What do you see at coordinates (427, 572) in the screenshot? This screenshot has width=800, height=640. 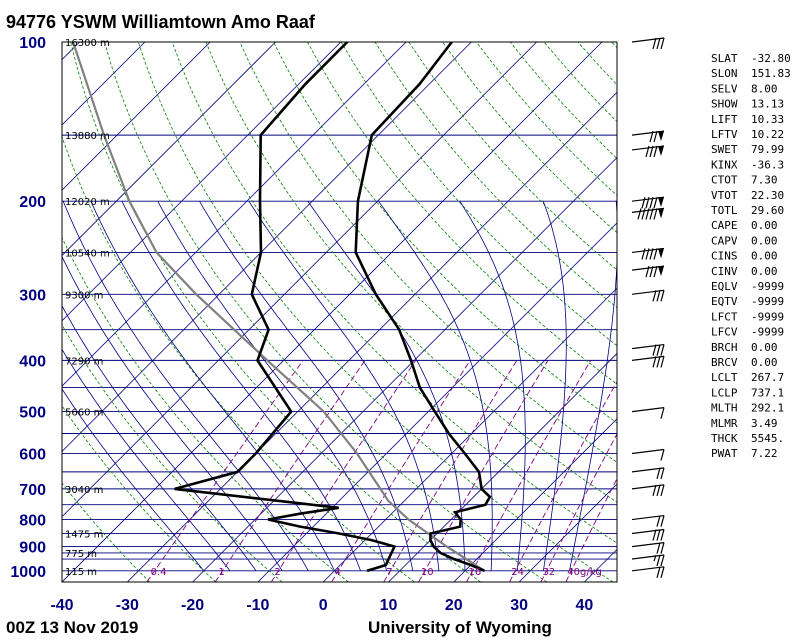 I see `mixing-ratio-label: 10` at bounding box center [427, 572].